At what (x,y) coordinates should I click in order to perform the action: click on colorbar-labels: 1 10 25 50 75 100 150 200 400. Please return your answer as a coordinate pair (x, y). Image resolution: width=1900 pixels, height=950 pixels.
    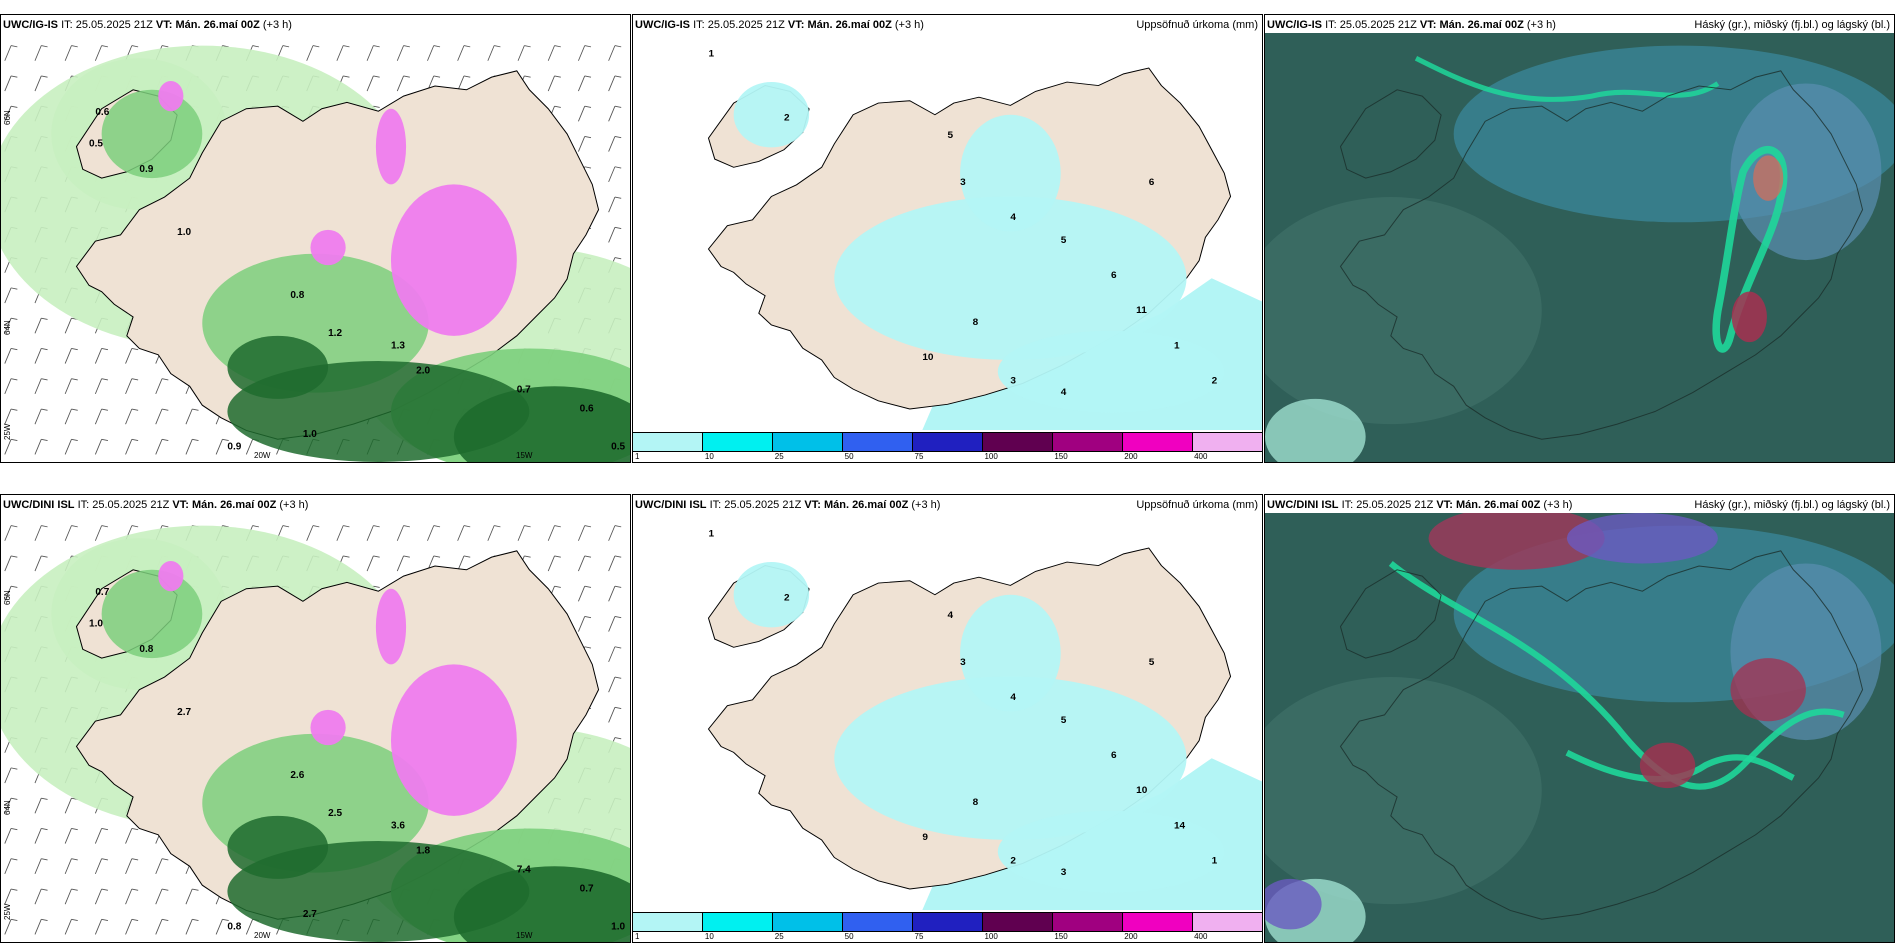
    Looking at the image, I should click on (947, 457).